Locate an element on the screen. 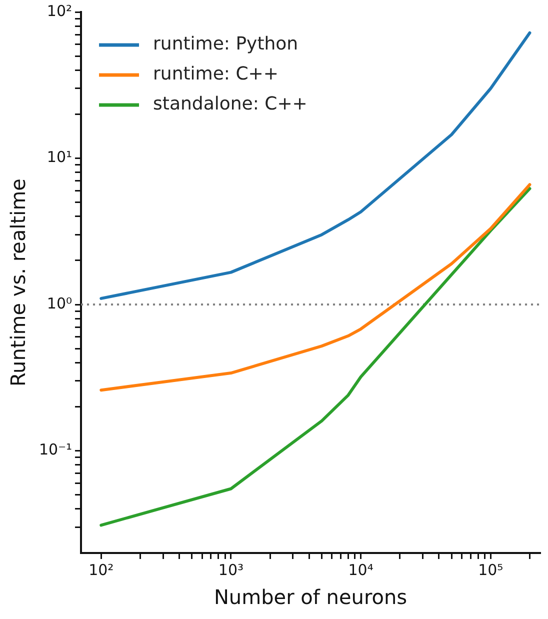  legend-label: runtime: C++ is located at coordinates (215, 74).